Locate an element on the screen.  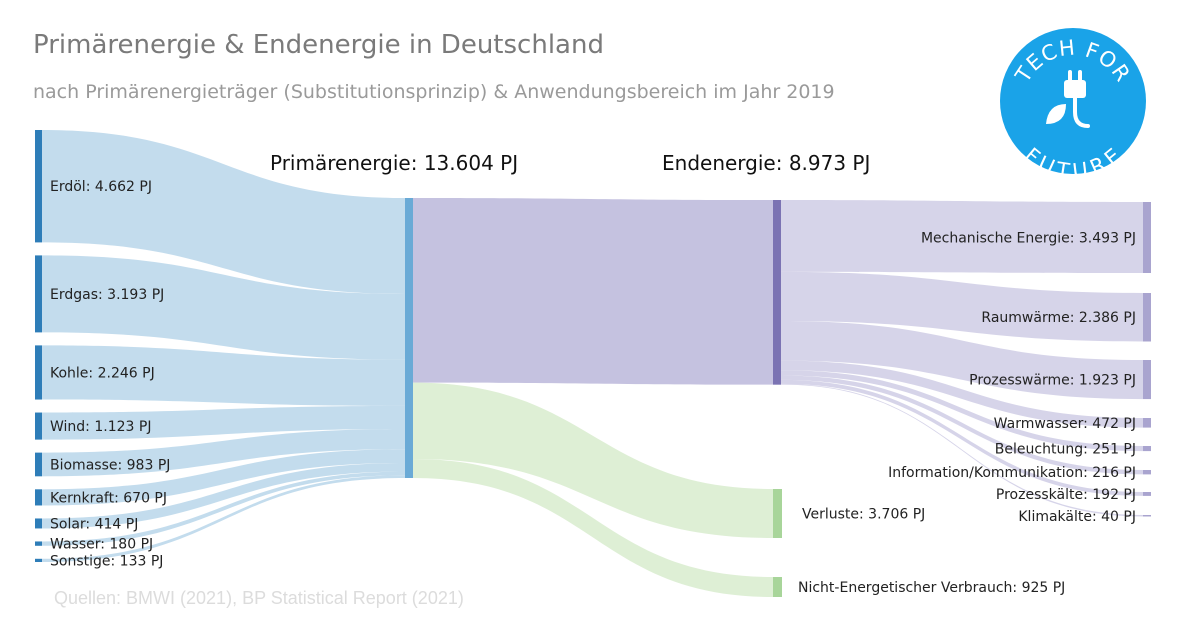
header-final: Endenergie: 8.973 PJ is located at coordinates (766, 163).